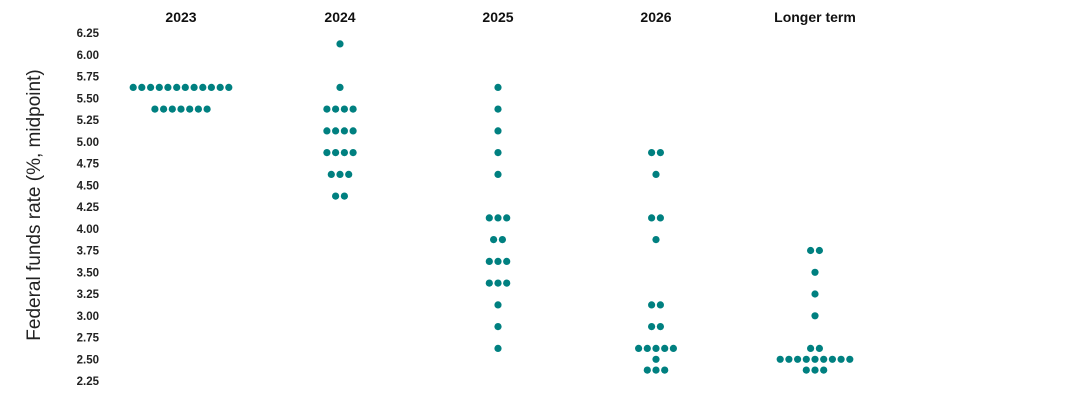  I want to click on y-tick-label: 5.00, so click(88, 143).